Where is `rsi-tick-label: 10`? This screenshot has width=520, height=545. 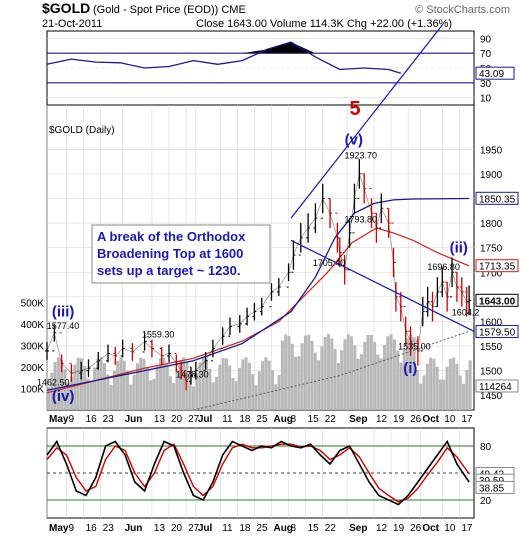
rsi-tick-label: 10 is located at coordinates (486, 99).